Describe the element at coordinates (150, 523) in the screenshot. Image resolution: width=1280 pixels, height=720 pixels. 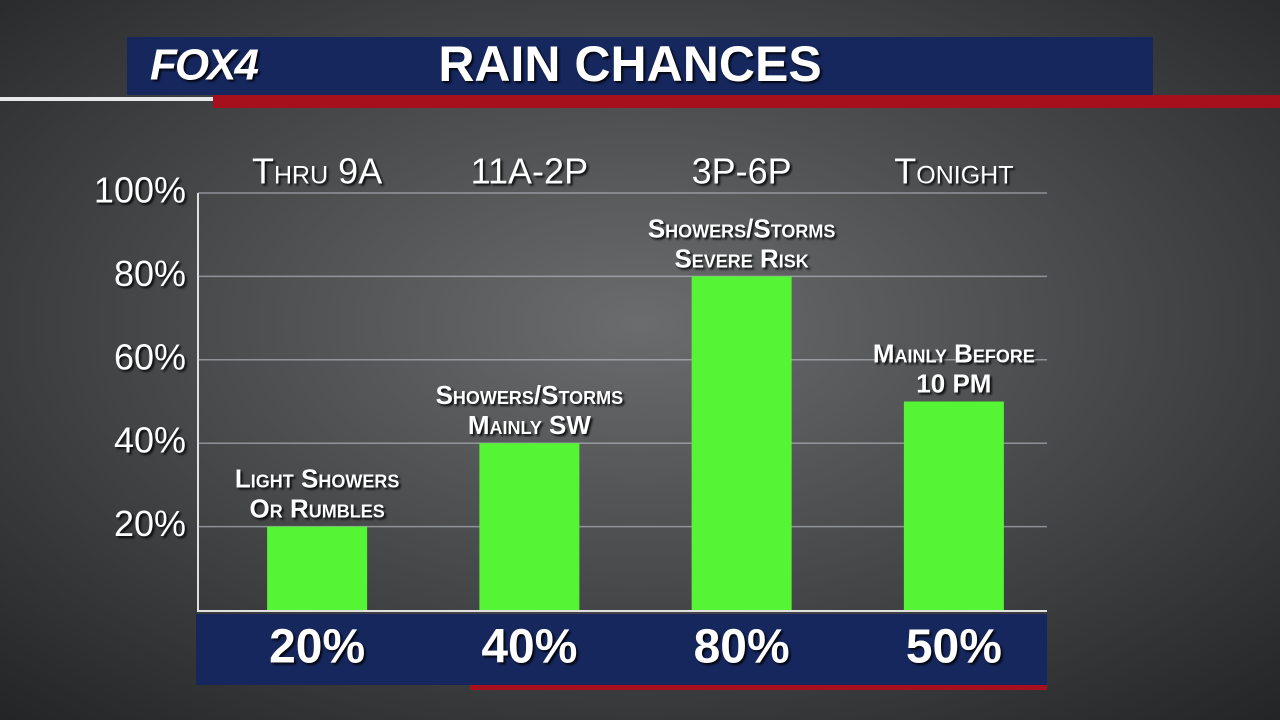
I see `y-tick-label: 20%` at that location.